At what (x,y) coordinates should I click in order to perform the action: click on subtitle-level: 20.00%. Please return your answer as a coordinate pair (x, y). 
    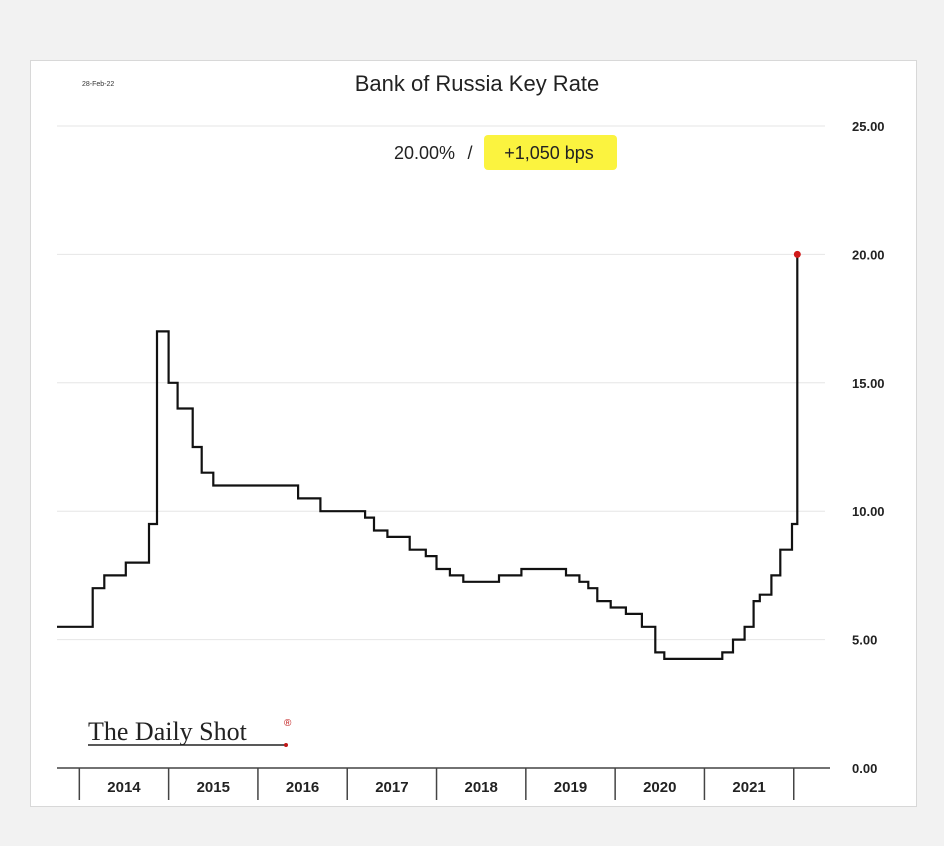
    Looking at the image, I should click on (424, 153).